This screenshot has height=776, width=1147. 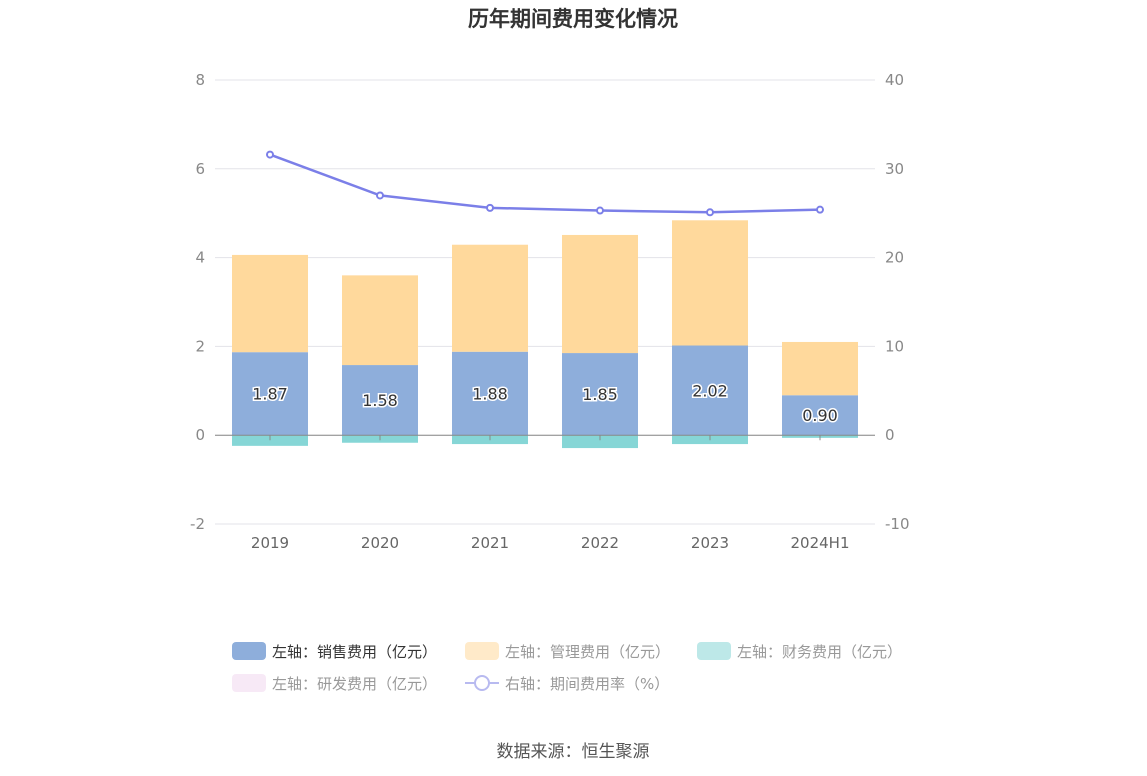 I want to click on bar-value-label: 0.90, so click(x=820, y=415).